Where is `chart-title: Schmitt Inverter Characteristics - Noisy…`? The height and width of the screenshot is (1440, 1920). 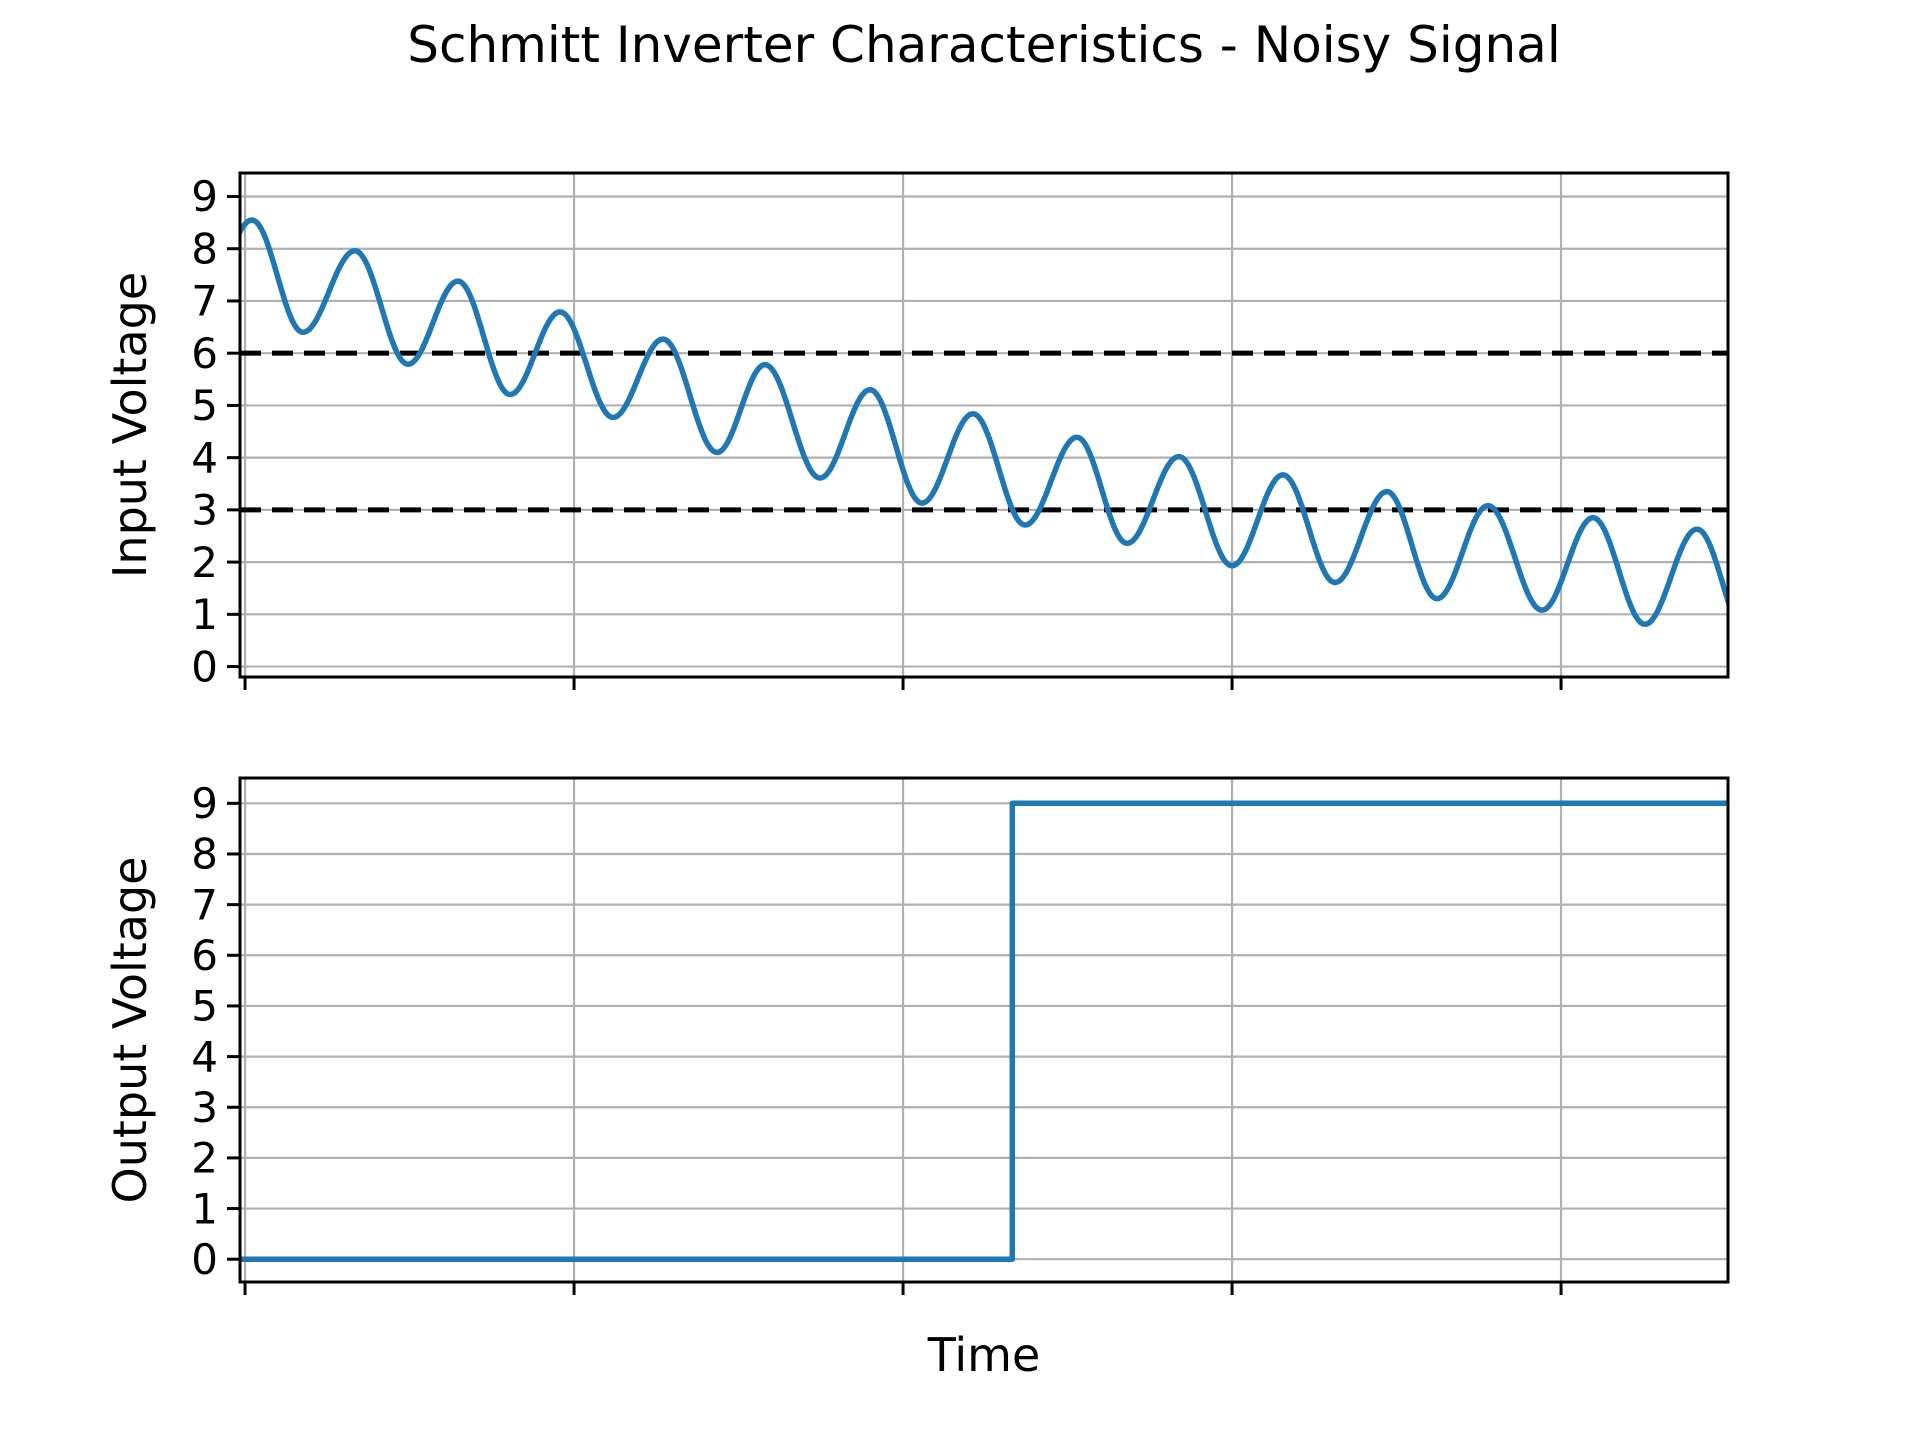 chart-title: Schmitt Inverter Characteristics - Noisy… is located at coordinates (984, 45).